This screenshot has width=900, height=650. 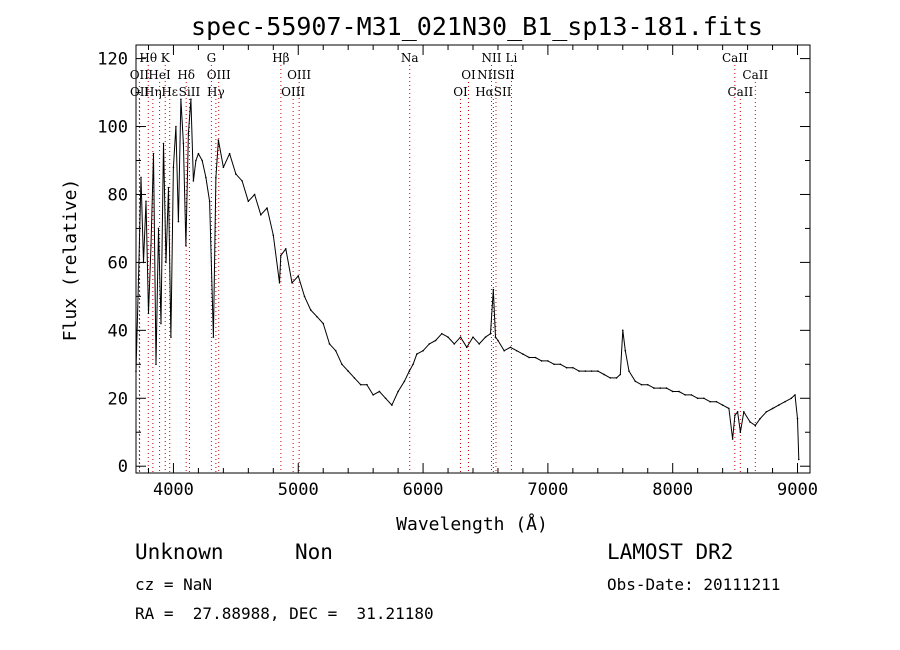 I want to click on marker-label: G, so click(x=212, y=58).